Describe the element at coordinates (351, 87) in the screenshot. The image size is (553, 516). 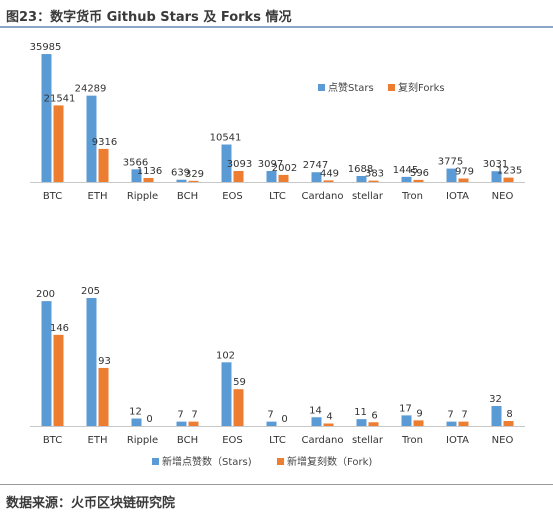
I see `legend-label-1-1: 点赞Stars` at that location.